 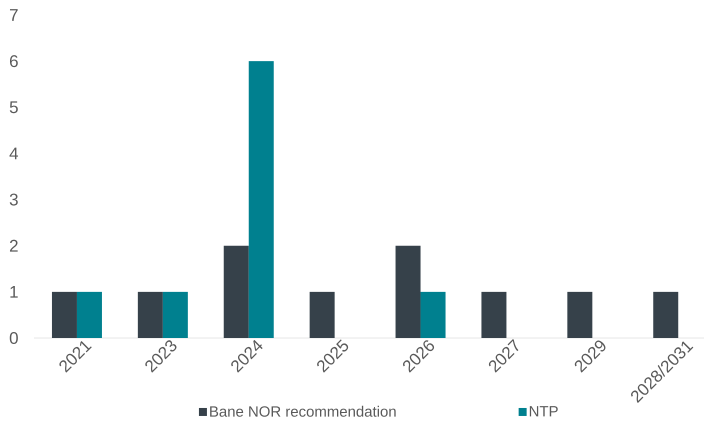 I want to click on legend-label: Bane NOR recommendation, so click(x=303, y=411).